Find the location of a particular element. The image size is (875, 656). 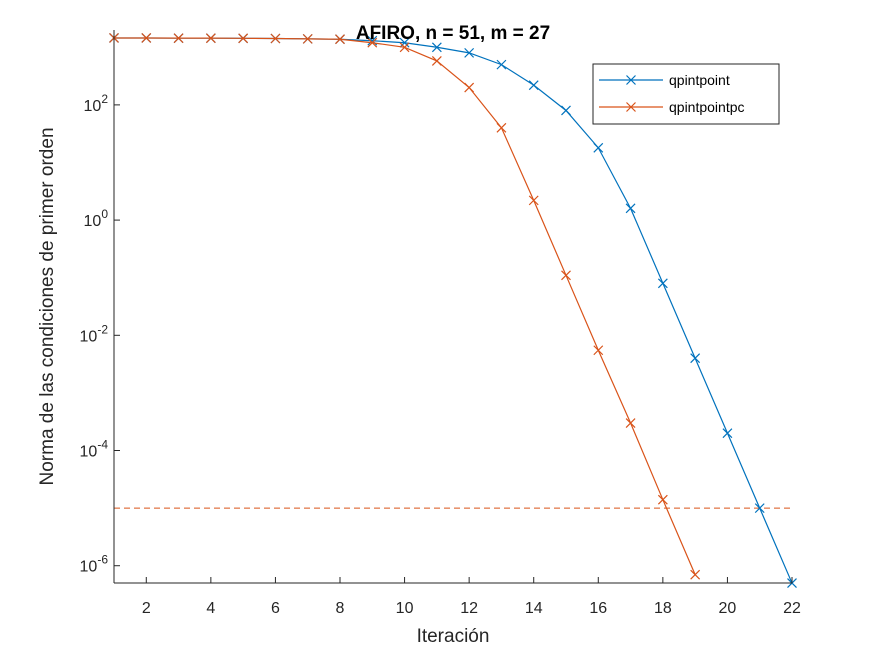

x-tick-label: 16 is located at coordinates (598, 608).